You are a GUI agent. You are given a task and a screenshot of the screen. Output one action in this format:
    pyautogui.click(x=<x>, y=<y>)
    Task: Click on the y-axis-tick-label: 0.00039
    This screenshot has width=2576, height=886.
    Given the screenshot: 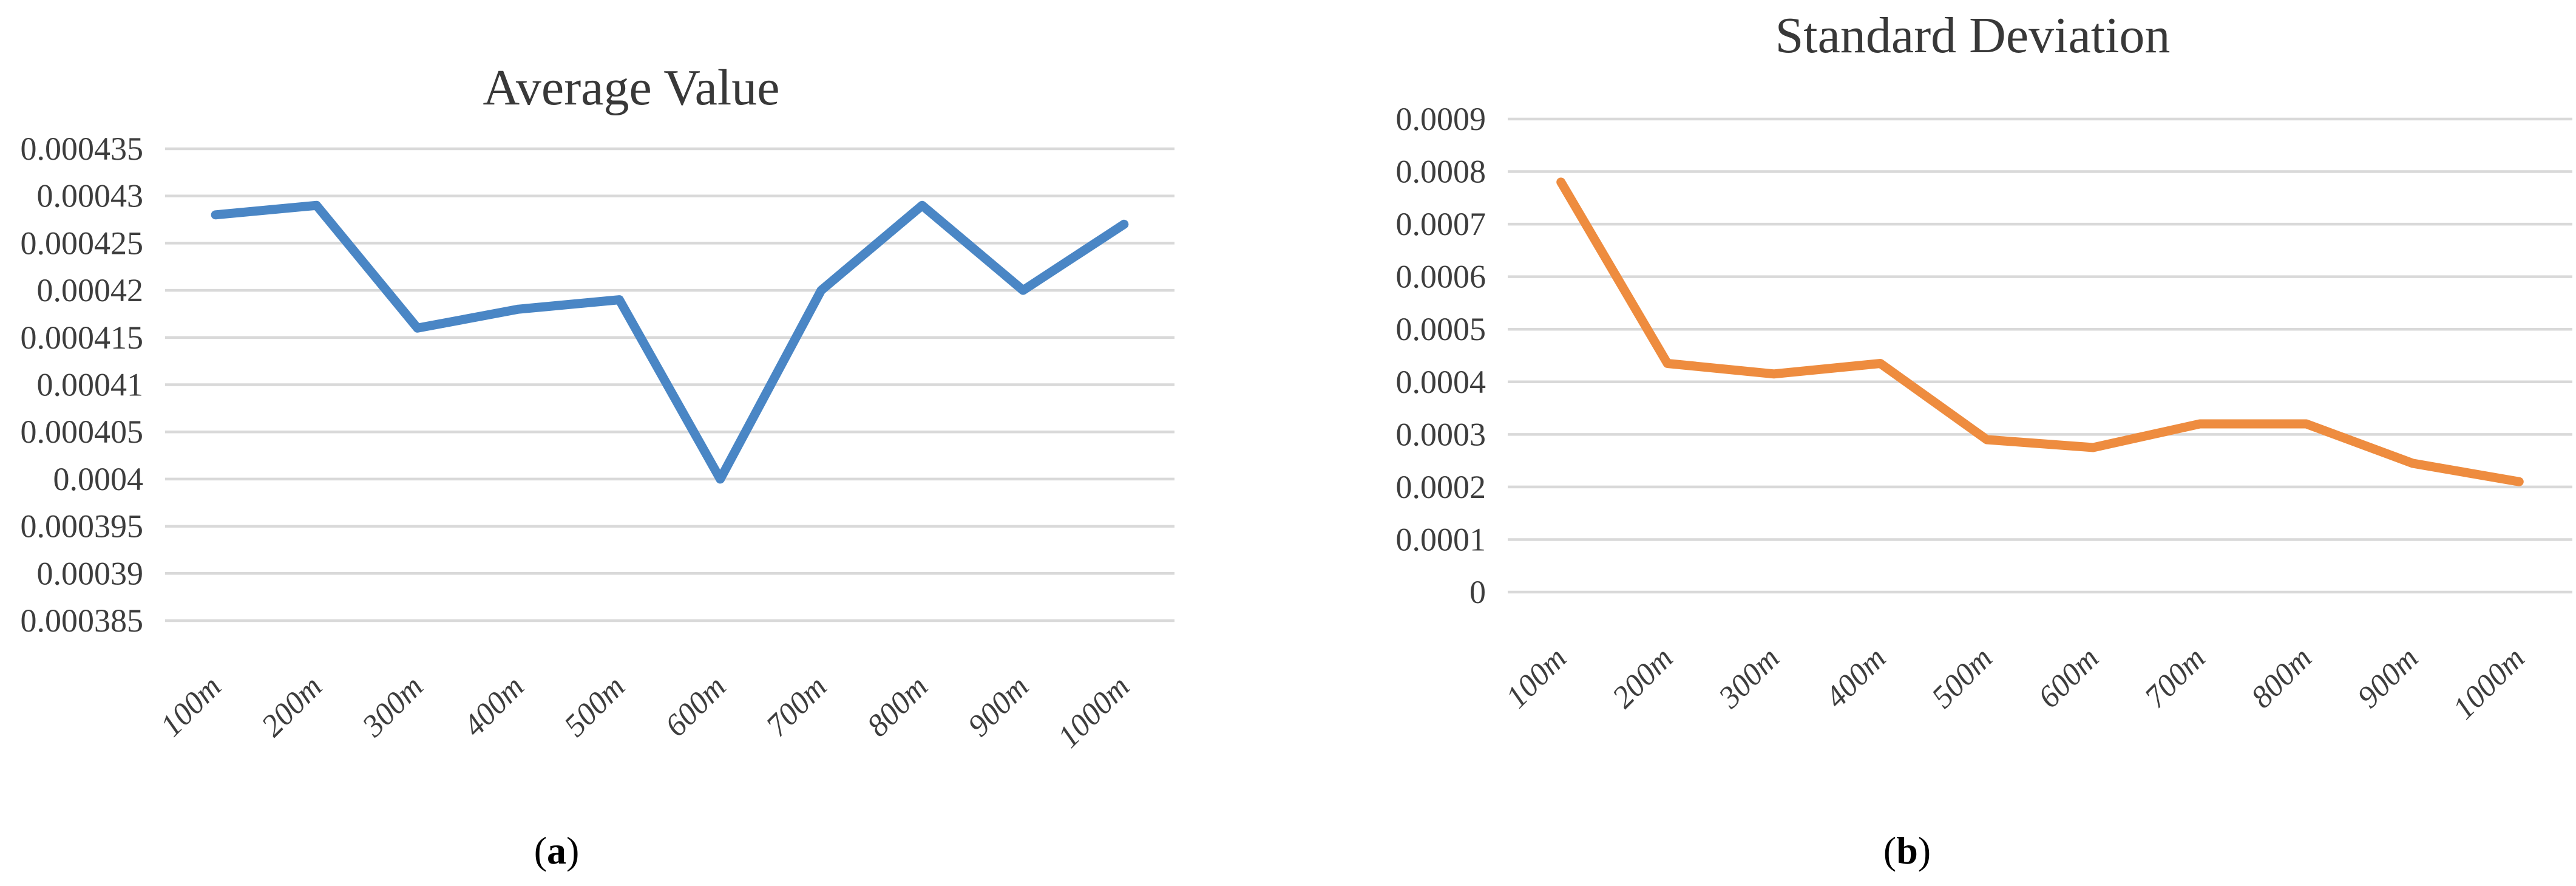 What is the action you would take?
    pyautogui.click(x=91, y=573)
    